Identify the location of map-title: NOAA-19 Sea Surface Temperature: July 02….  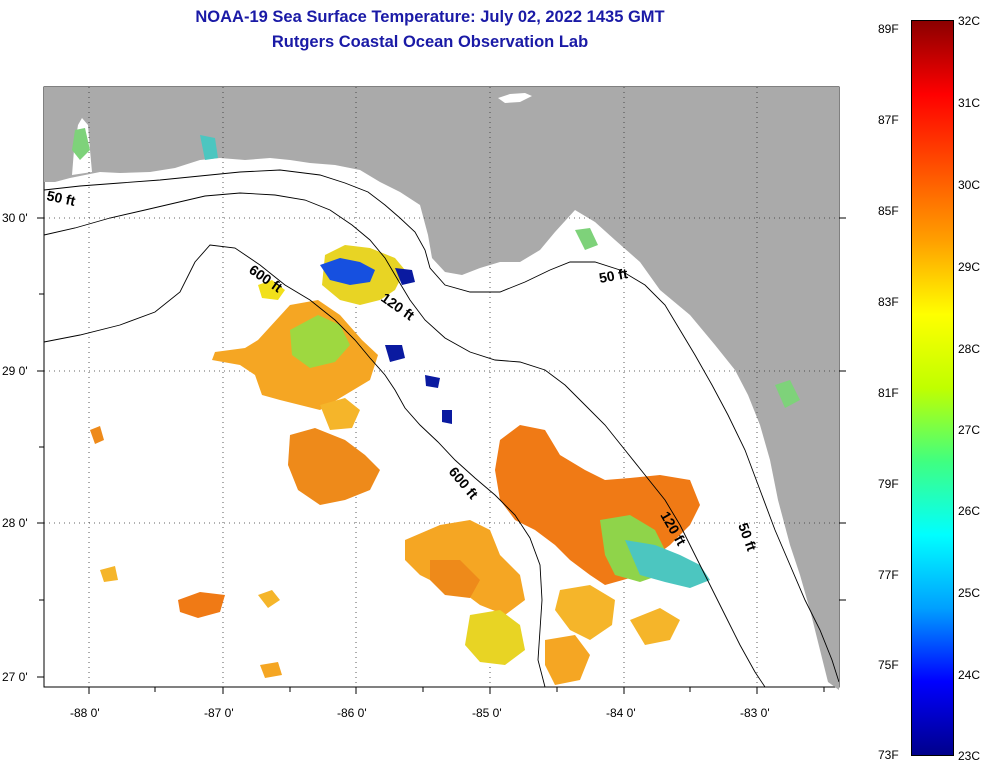
(430, 17).